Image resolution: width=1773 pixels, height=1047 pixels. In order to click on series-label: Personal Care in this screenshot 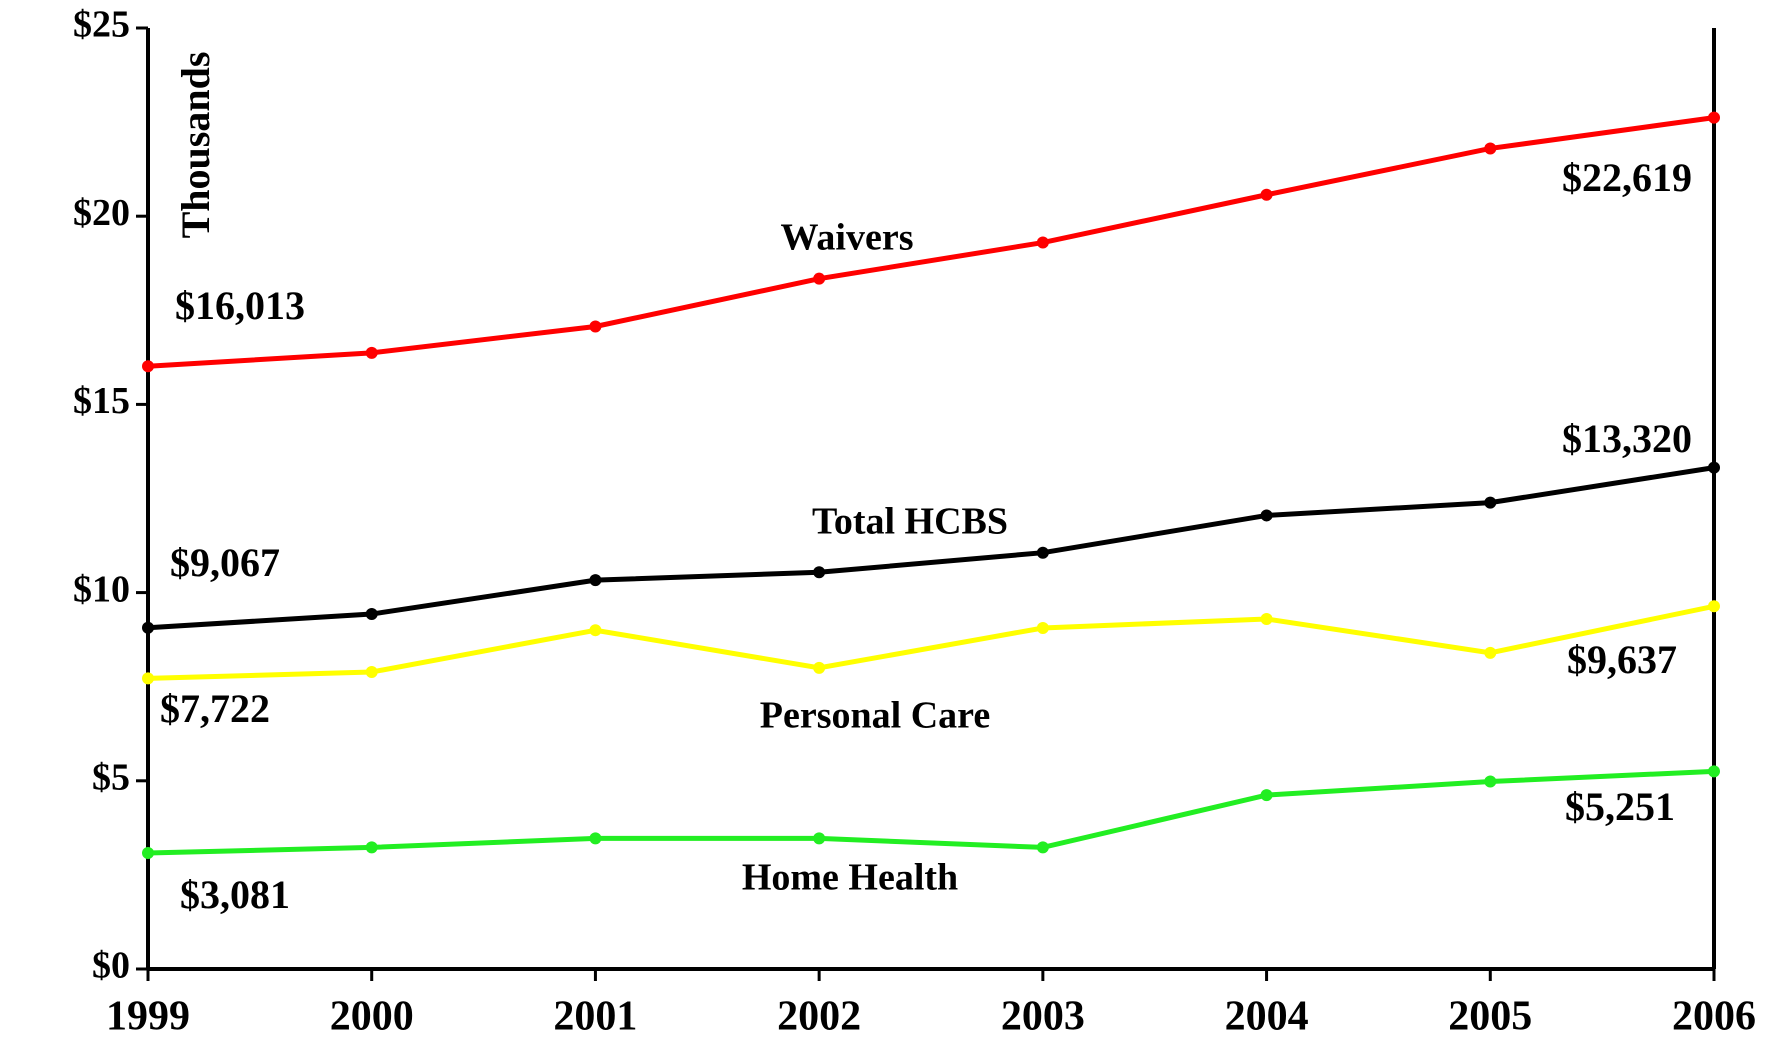, I will do `click(875, 716)`.